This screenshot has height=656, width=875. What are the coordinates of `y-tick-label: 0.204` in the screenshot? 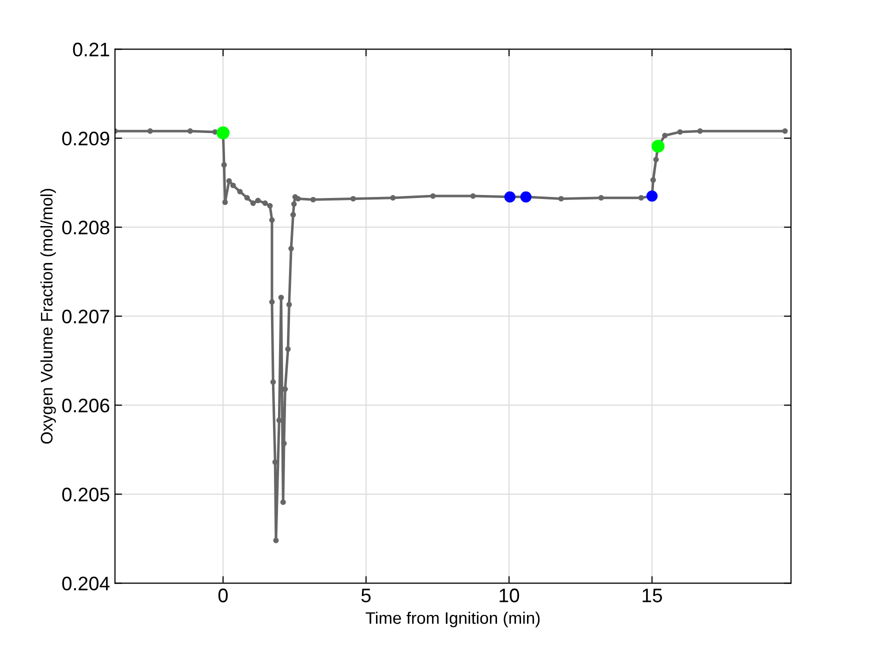 It's located at (86, 583).